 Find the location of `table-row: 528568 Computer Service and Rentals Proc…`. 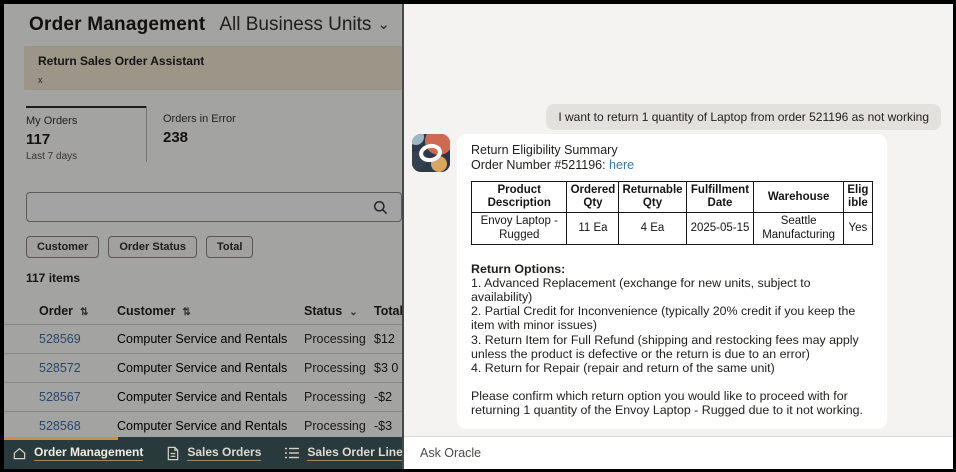

table-row: 528568 Computer Service and Rentals Proc… is located at coordinates (203, 424).